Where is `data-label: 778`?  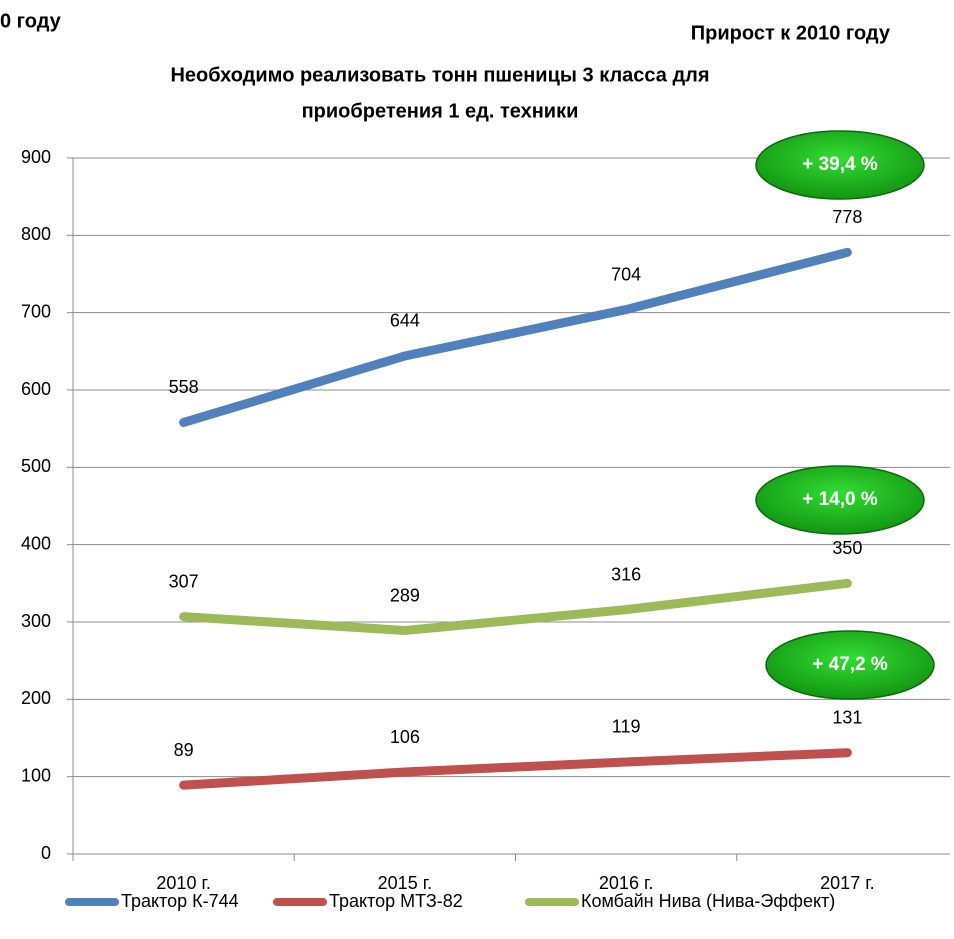 data-label: 778 is located at coordinates (847, 217).